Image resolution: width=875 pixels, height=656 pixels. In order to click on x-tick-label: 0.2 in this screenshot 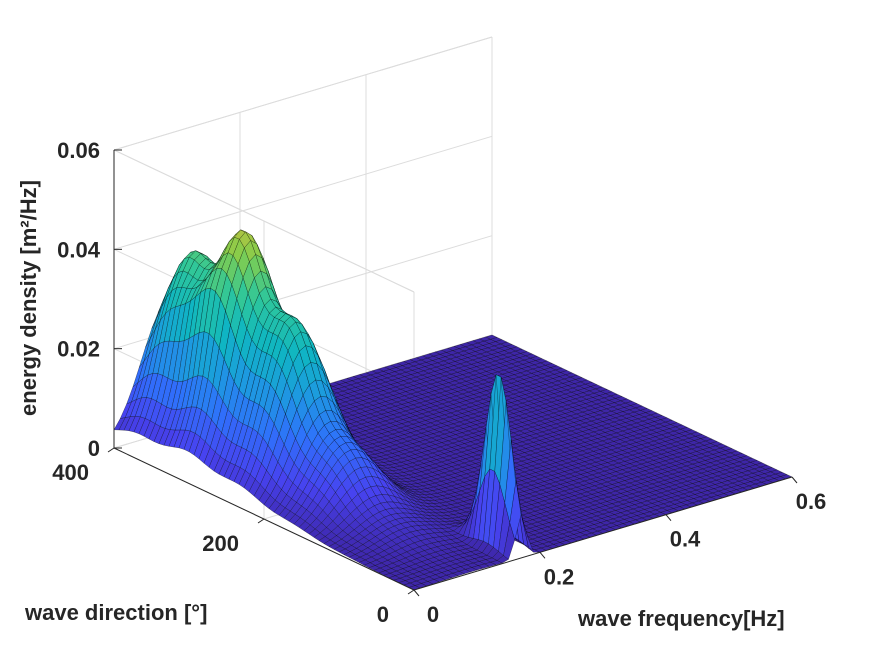, I will do `click(559, 576)`.